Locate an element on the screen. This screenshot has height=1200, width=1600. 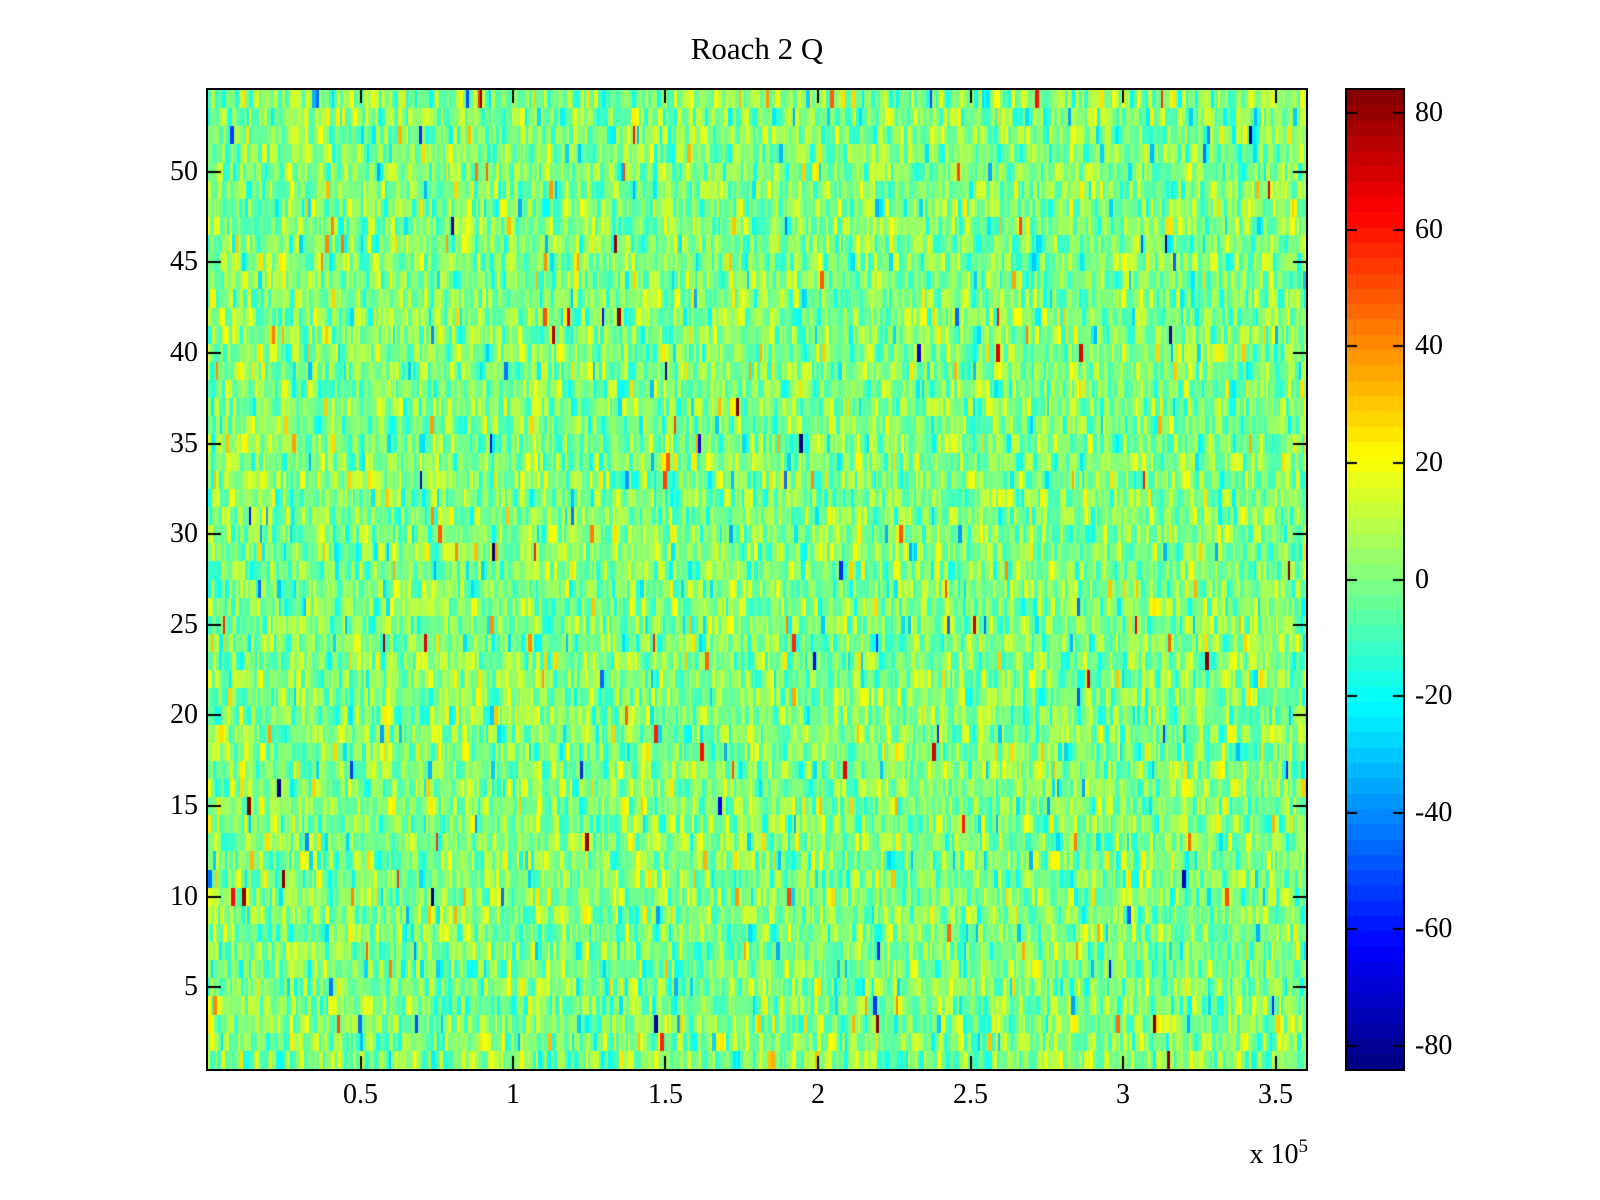
chart-title: Roach 2 Q is located at coordinates (757, 48).